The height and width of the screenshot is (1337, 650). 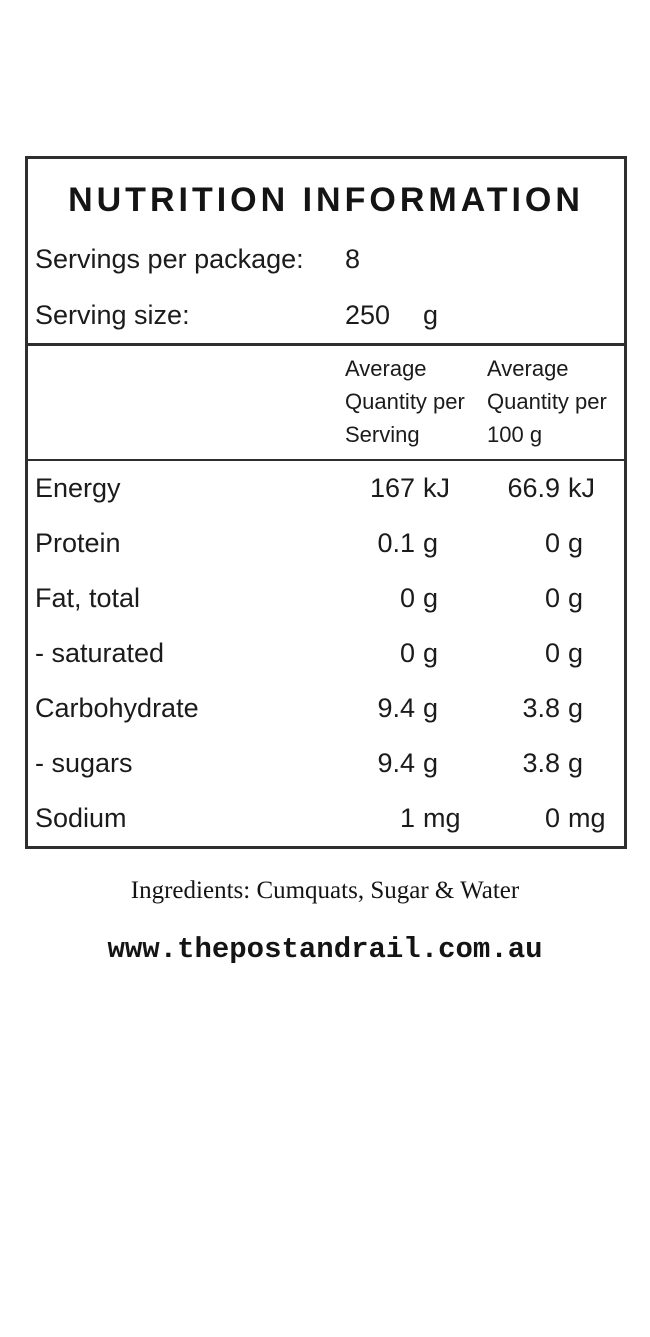 What do you see at coordinates (112, 314) in the screenshot?
I see `serving-size-label: Serving size:` at bounding box center [112, 314].